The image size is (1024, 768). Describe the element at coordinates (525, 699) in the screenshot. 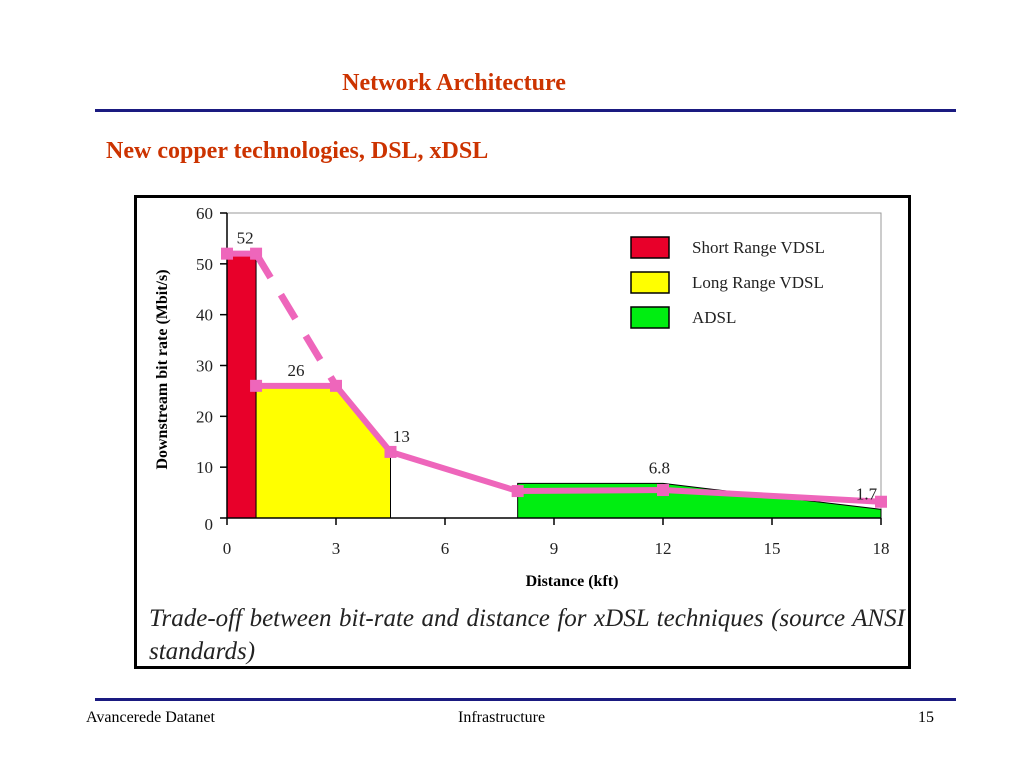

I see `footer-divider` at that location.